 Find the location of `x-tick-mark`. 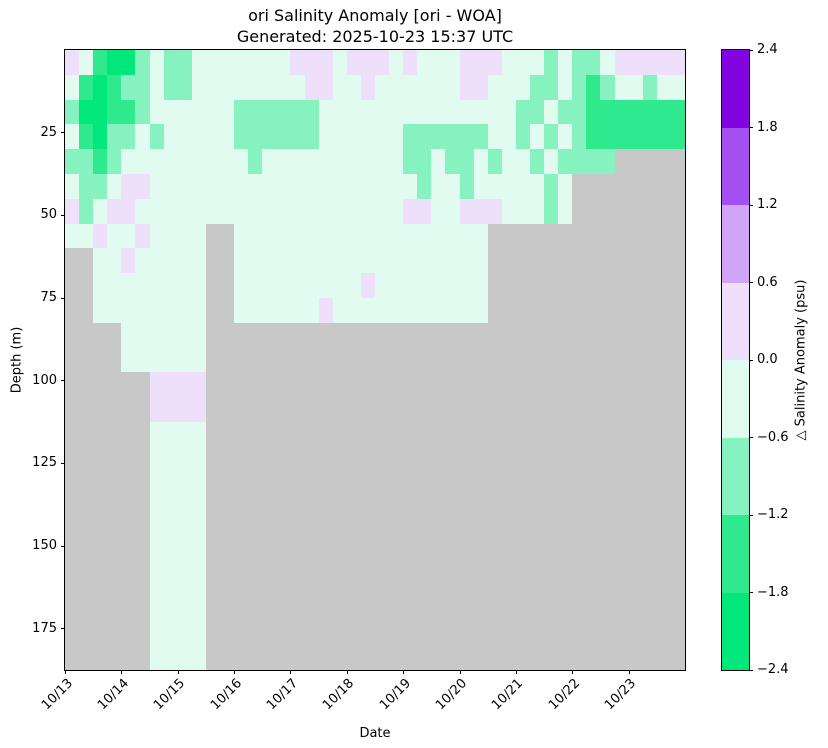

x-tick-mark is located at coordinates (573, 672).